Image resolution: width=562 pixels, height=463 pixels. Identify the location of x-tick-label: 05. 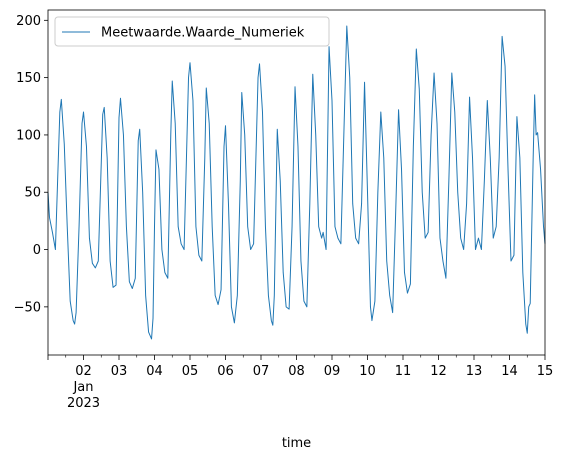
(190, 371).